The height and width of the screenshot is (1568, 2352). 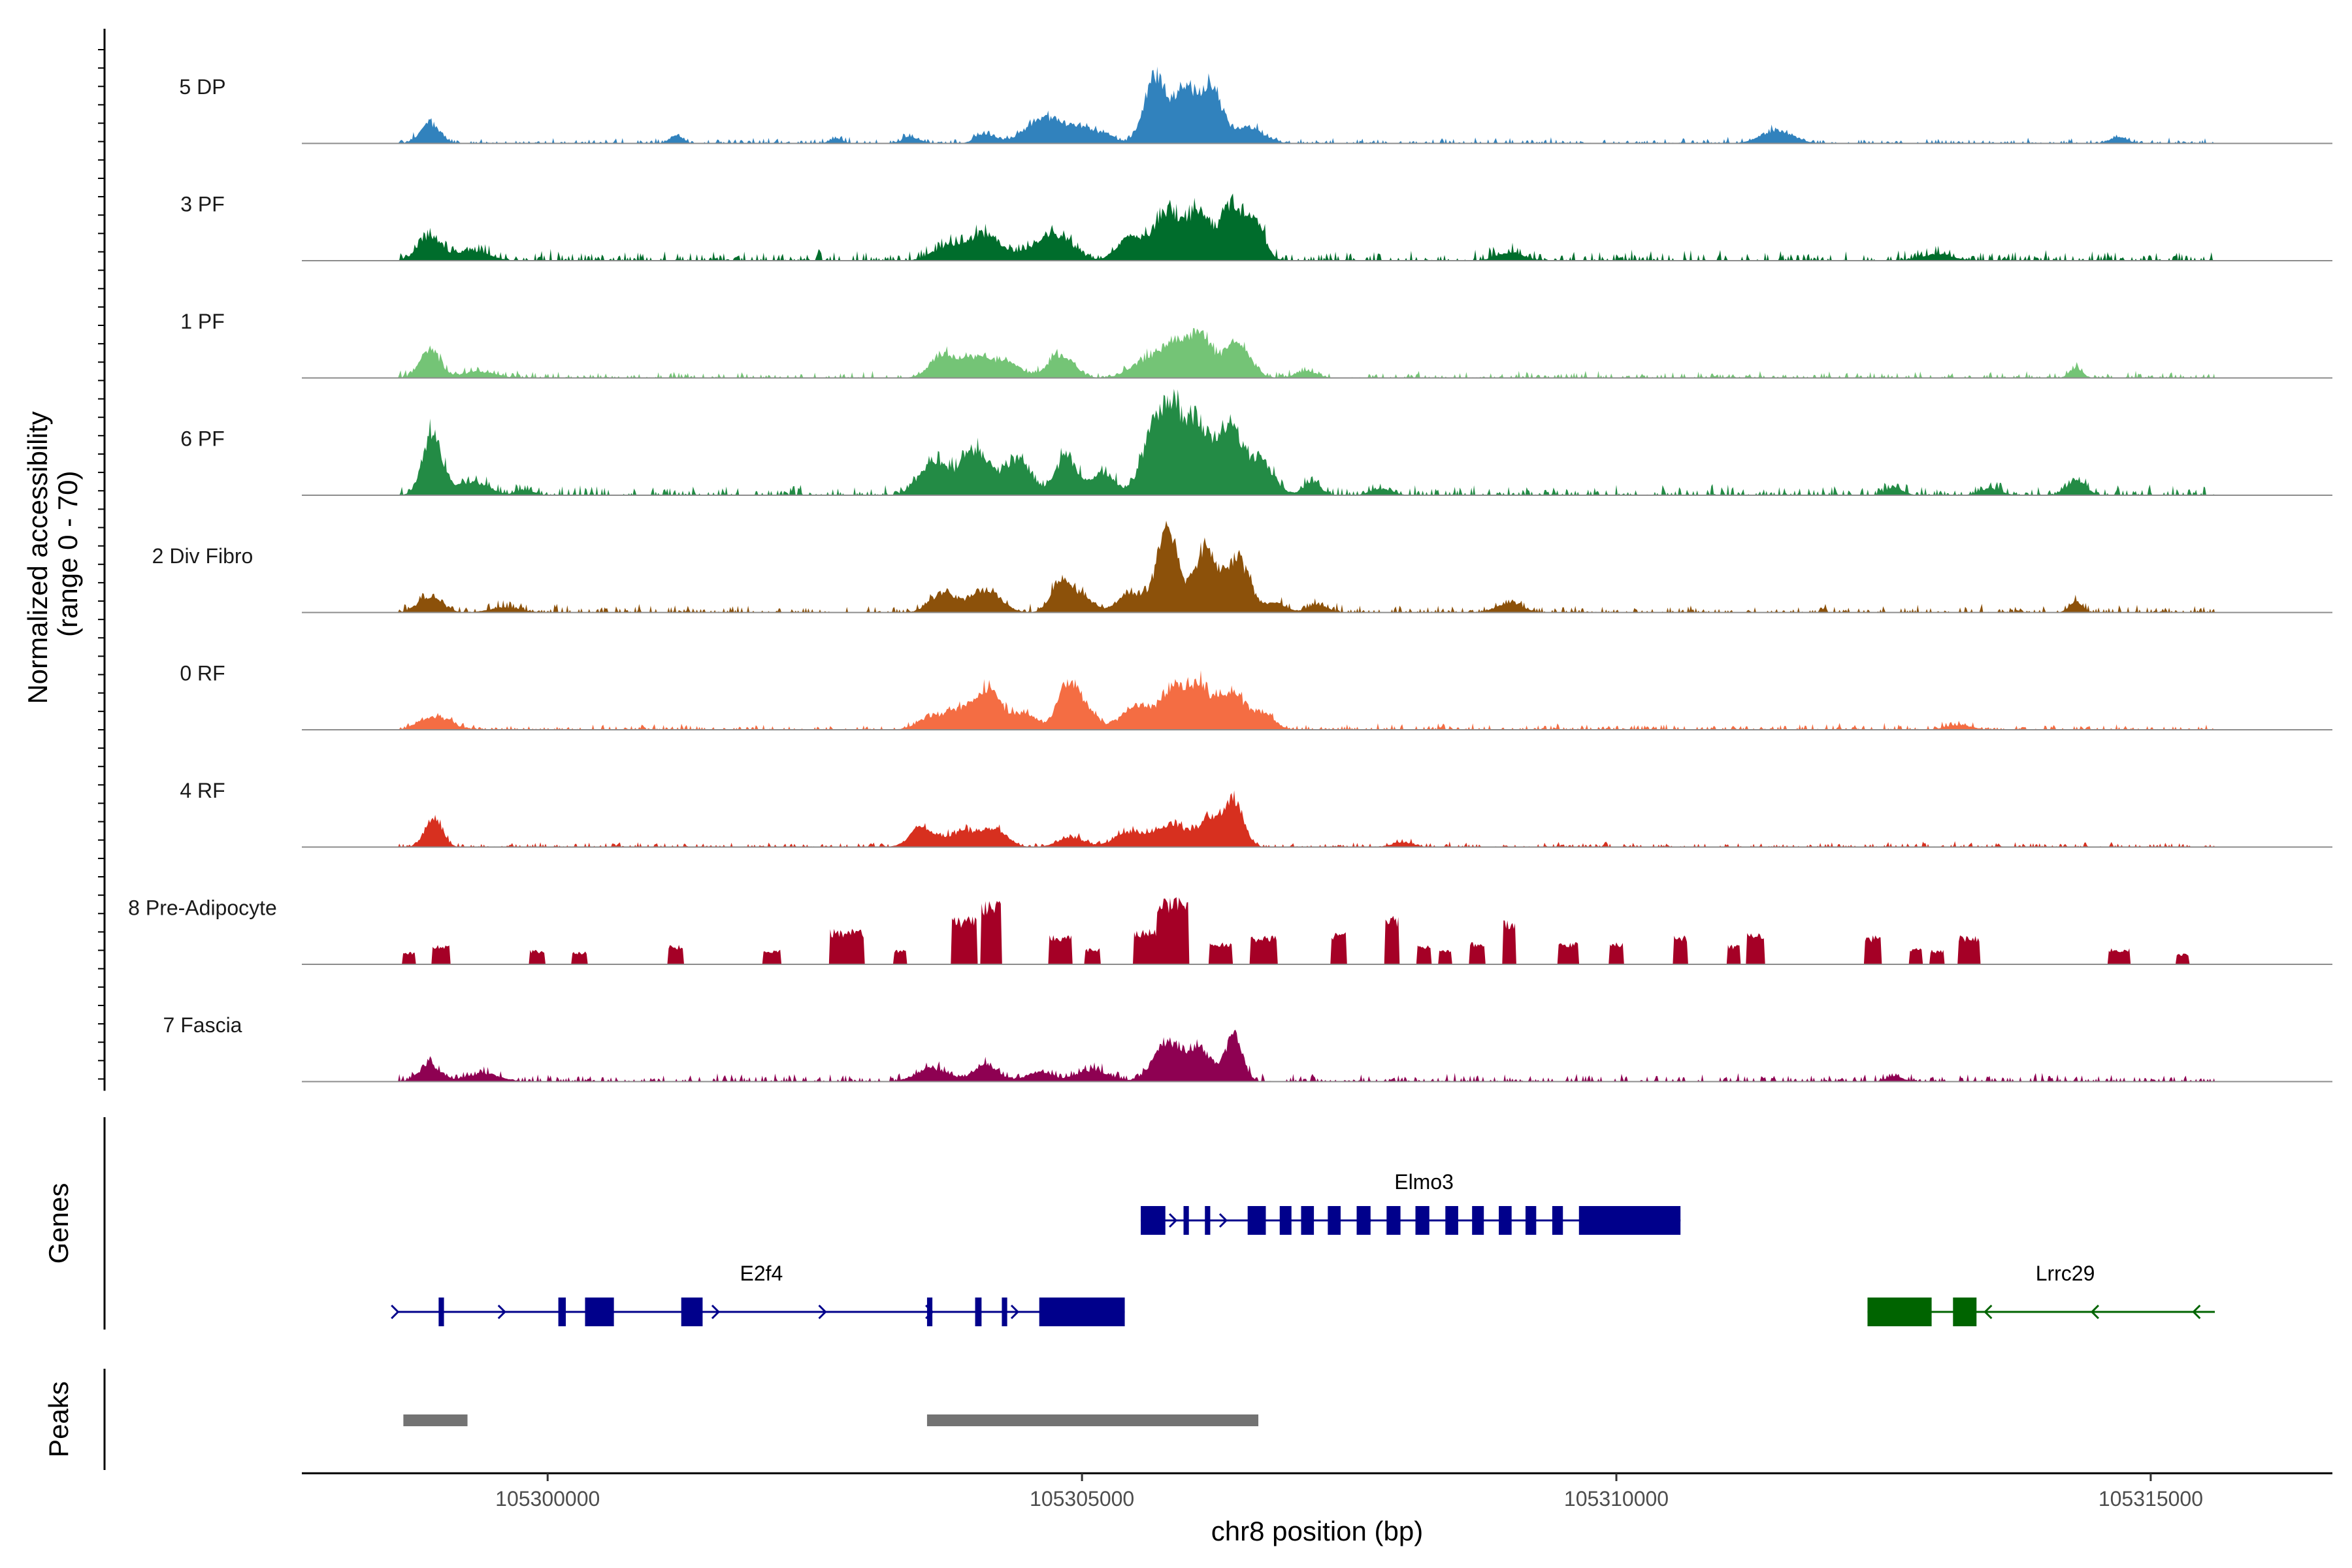 I want to click on gene-elmo3: Elmo3, so click(x=1411, y=1202).